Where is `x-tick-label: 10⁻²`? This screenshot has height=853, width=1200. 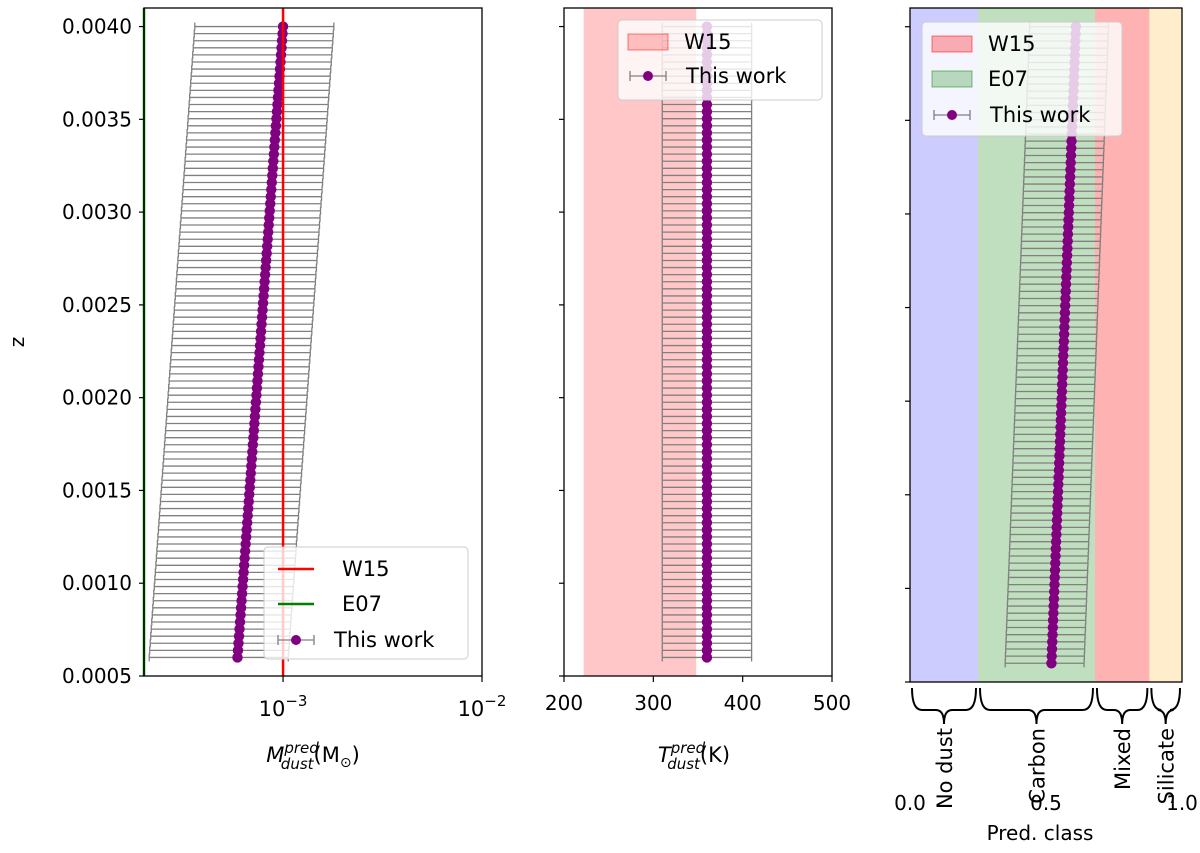 x-tick-label: 10⁻² is located at coordinates (482, 706).